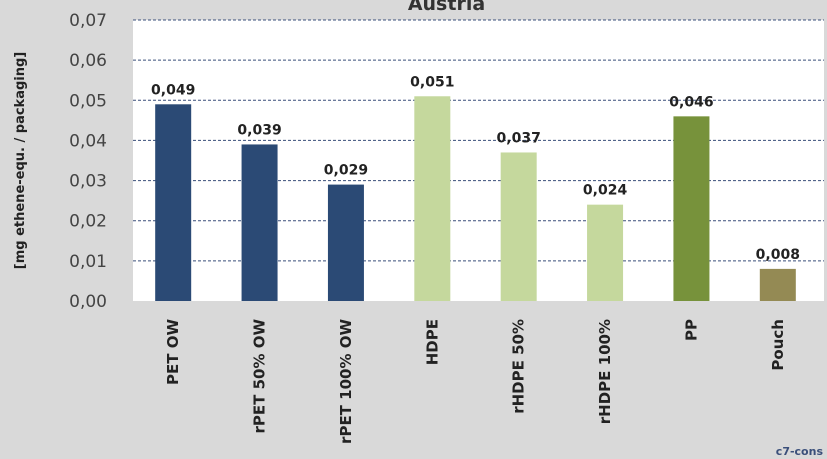  I want to click on y-axis-ticks: 0,00 0,01 0,02 0,03 0,04 0,05 0,06 0,07, so click(88, 161).